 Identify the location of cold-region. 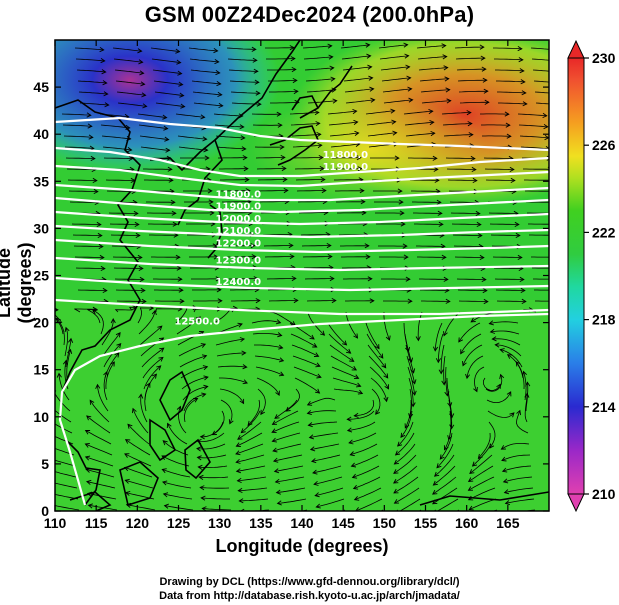
(167, 107).